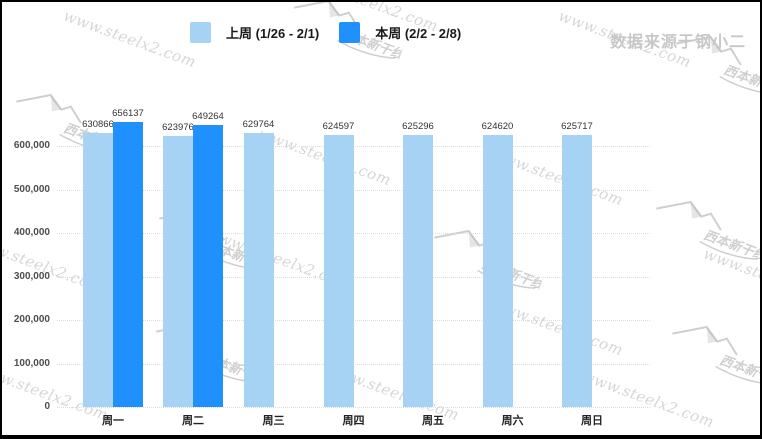  What do you see at coordinates (353, 421) in the screenshot?
I see `x-axis-label-周四: 周四` at bounding box center [353, 421].